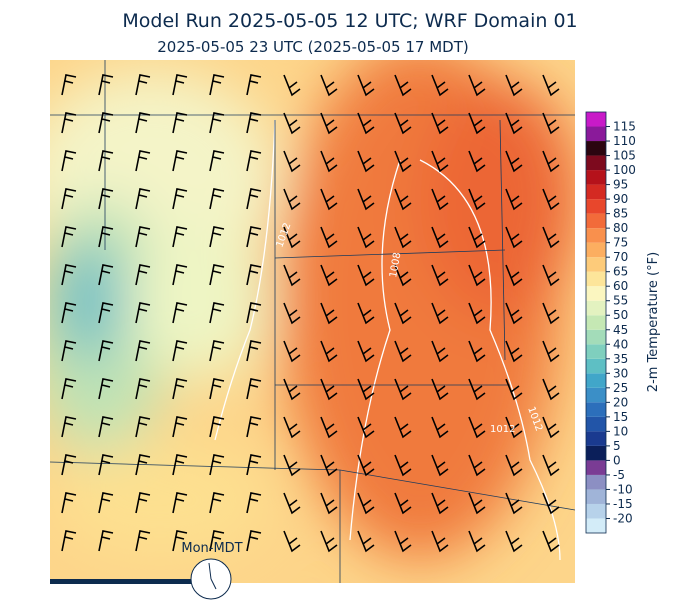  What do you see at coordinates (502, 429) in the screenshot?
I see `contour-label: 1012` at bounding box center [502, 429].